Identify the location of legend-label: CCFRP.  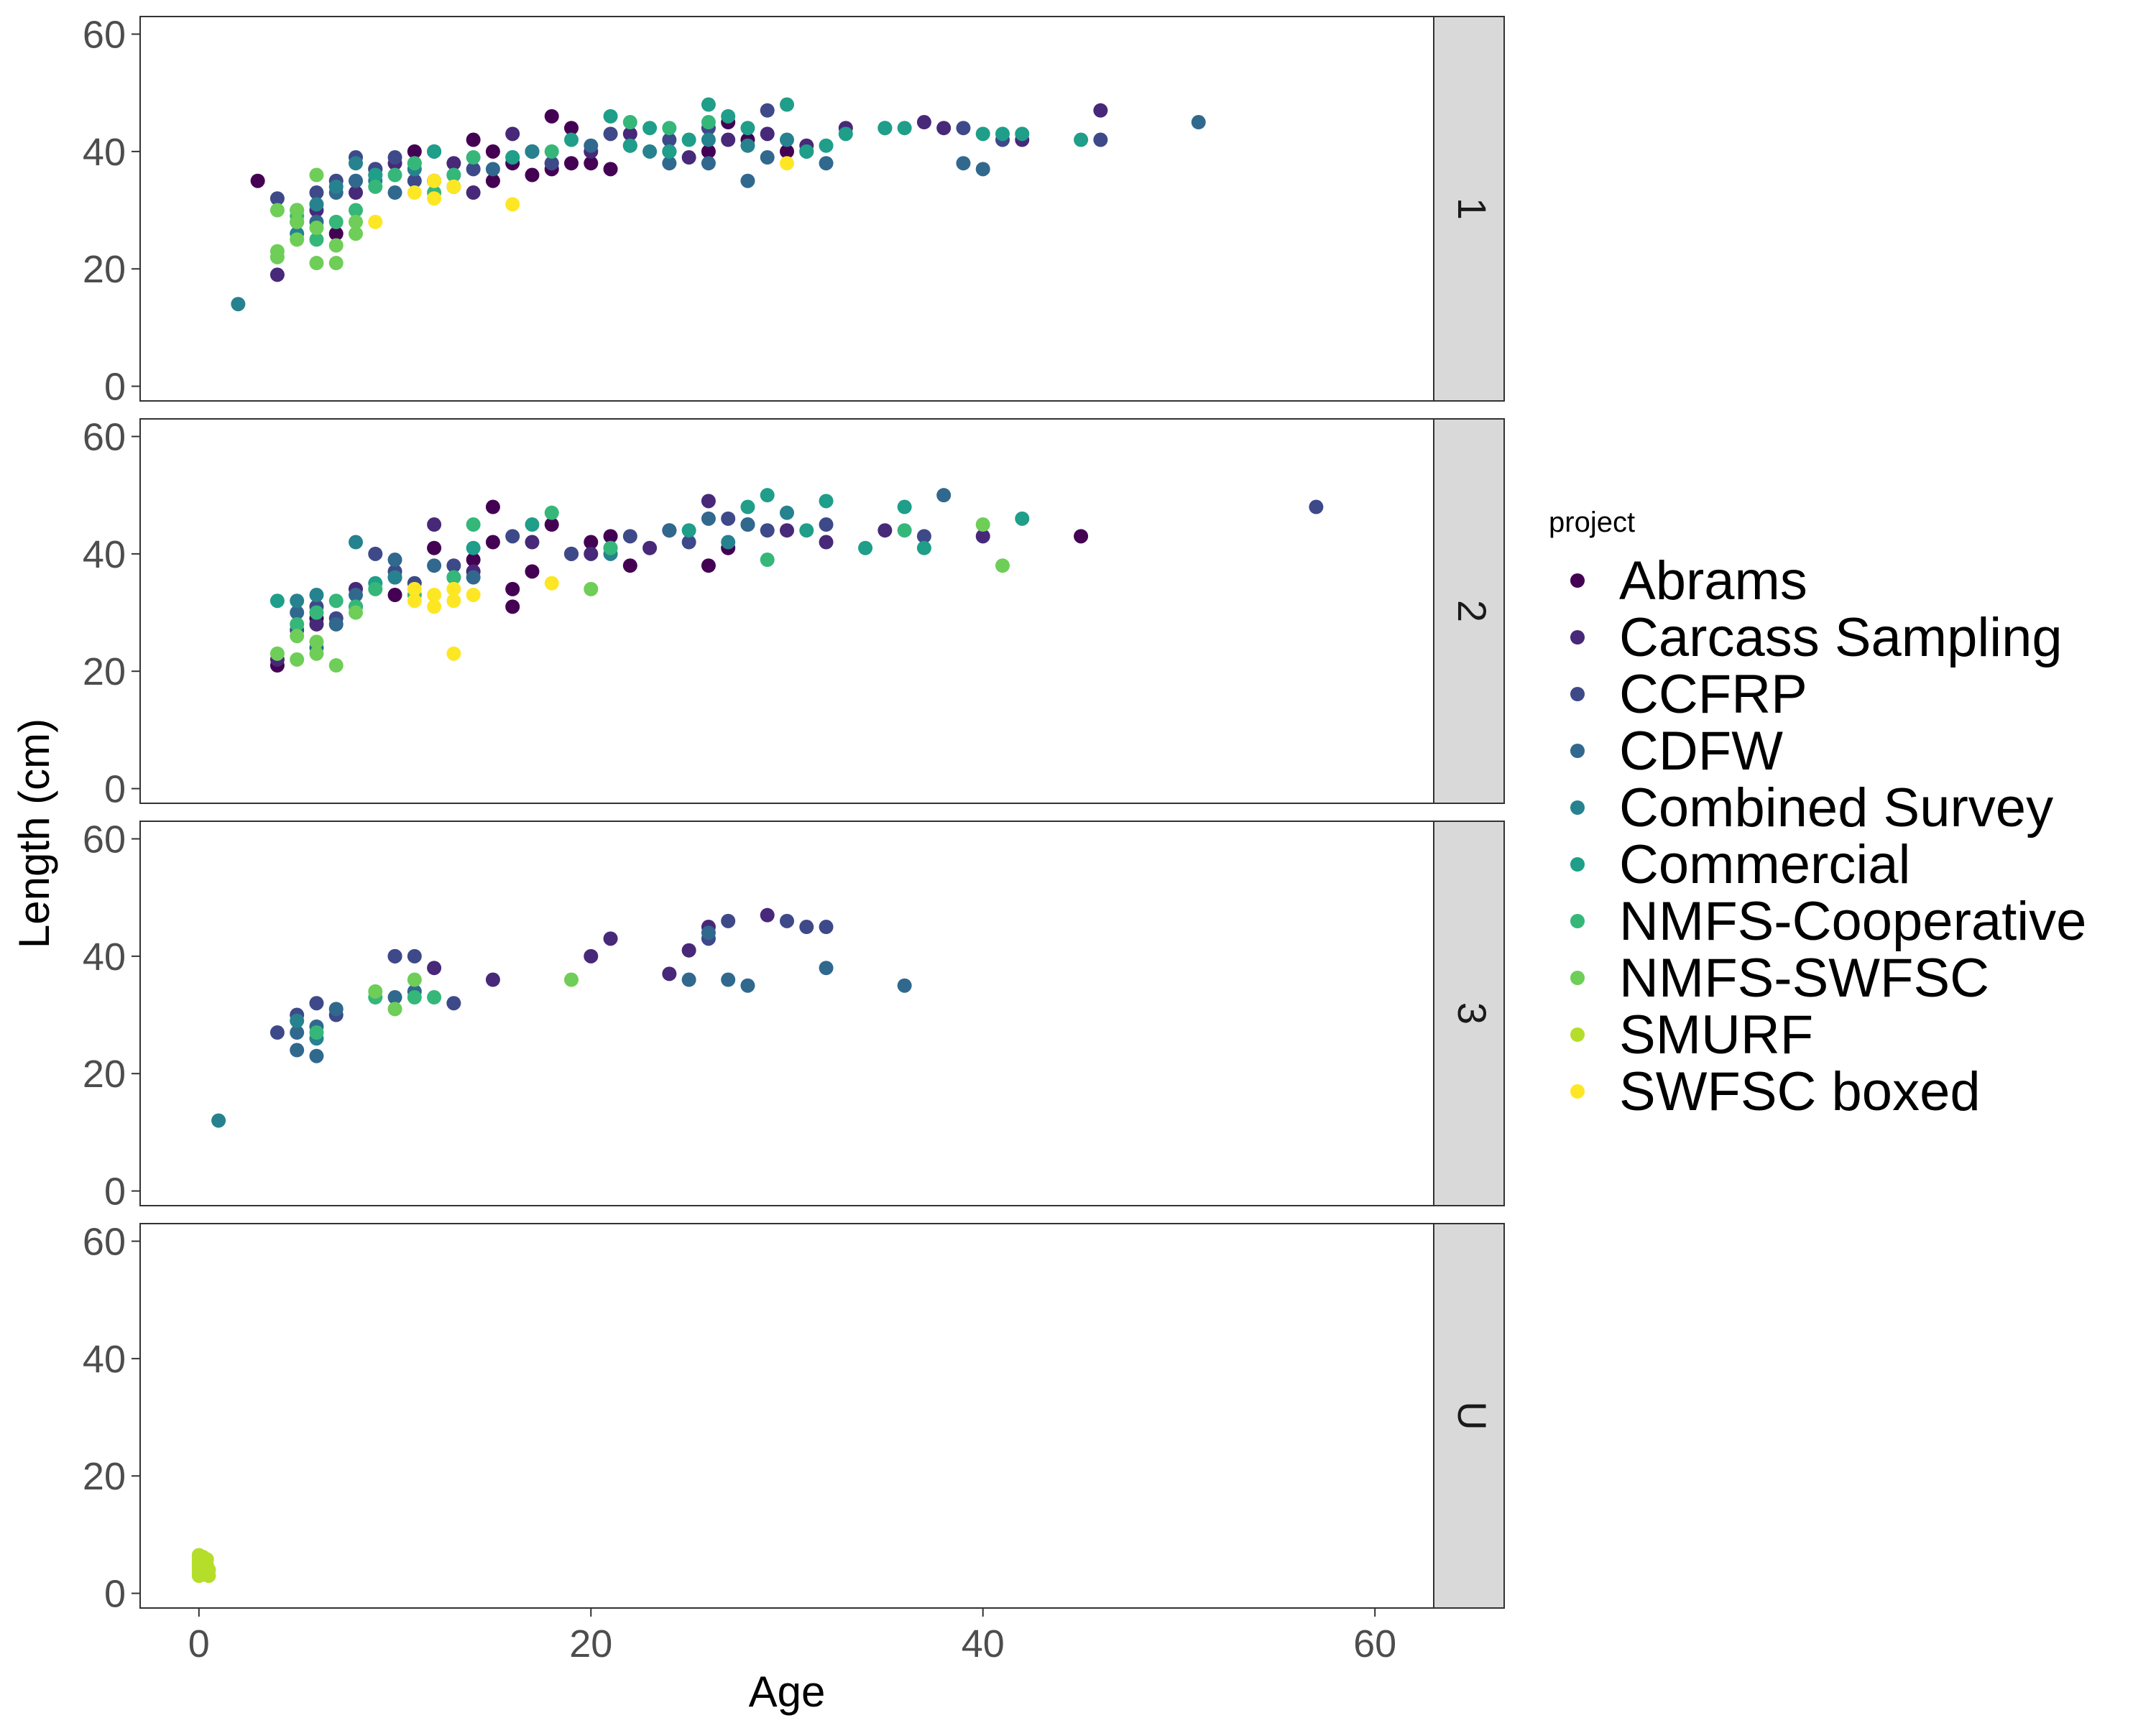
(1713, 694).